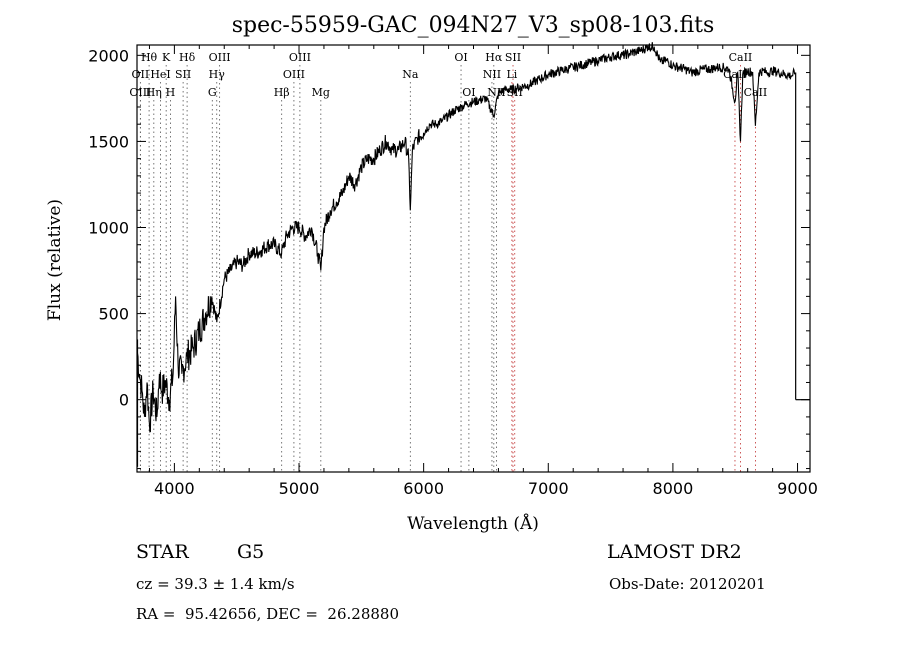 The image size is (900, 650). I want to click on line-label-5: OI, so click(460, 57).